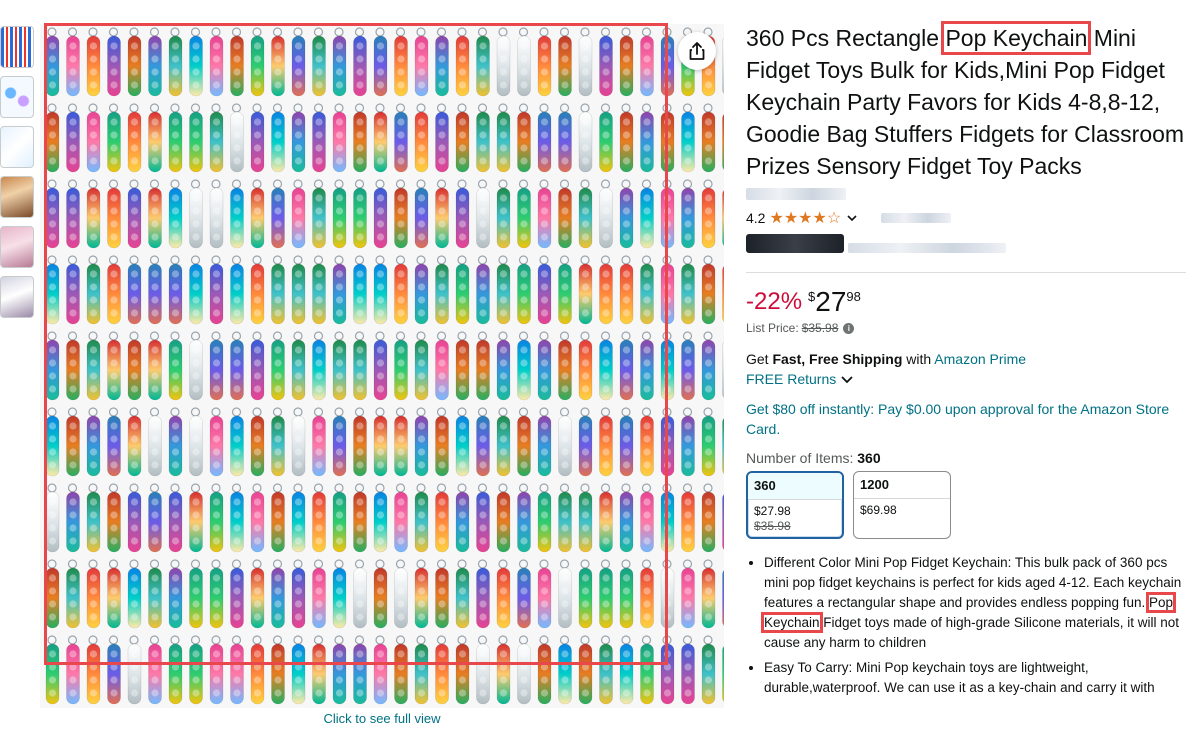 The image size is (1195, 741). I want to click on star-rating-icon: ★★★★☆, so click(805, 218).